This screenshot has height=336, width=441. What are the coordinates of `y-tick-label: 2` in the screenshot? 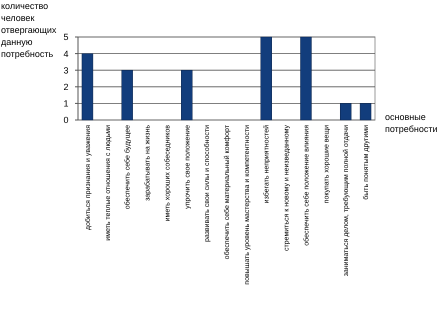 It's located at (66, 87).